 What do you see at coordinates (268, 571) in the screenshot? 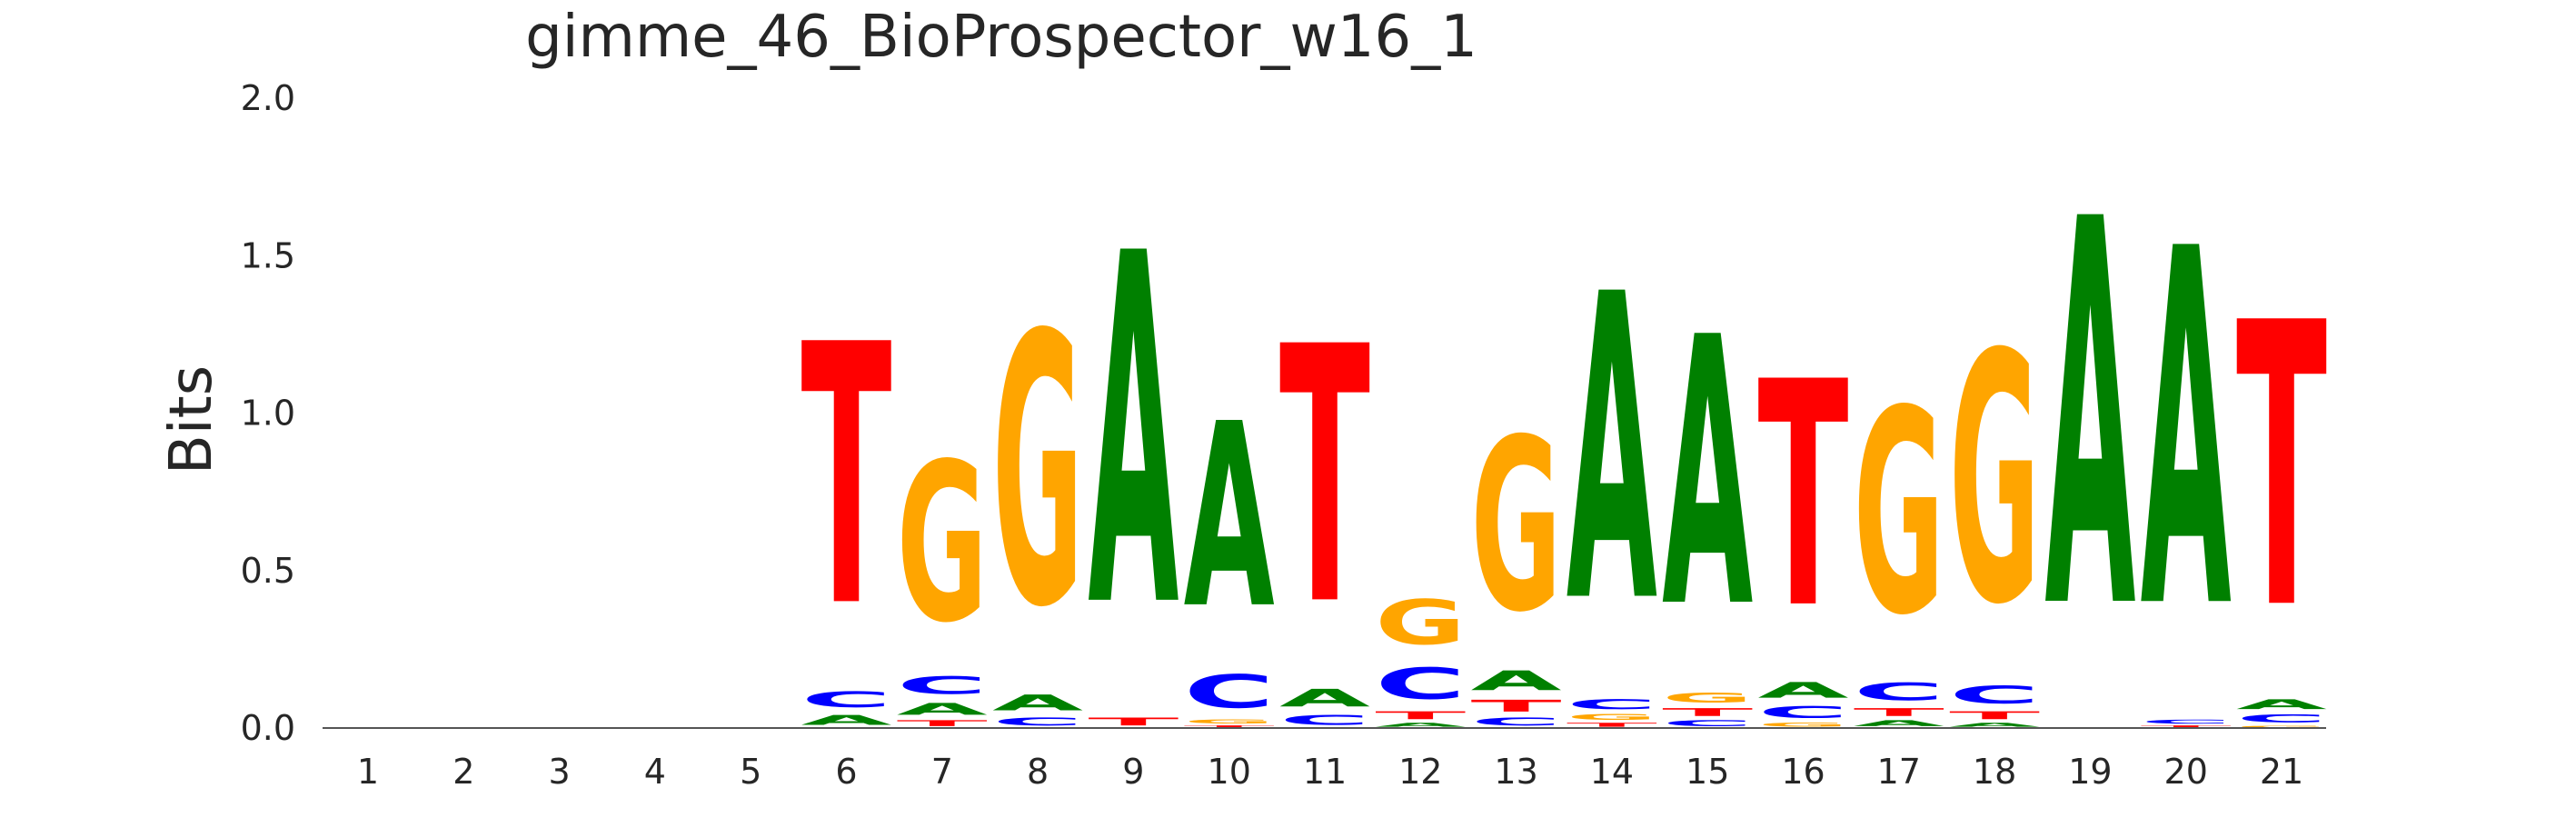
I see `y-tick-label: 0.5` at bounding box center [268, 571].